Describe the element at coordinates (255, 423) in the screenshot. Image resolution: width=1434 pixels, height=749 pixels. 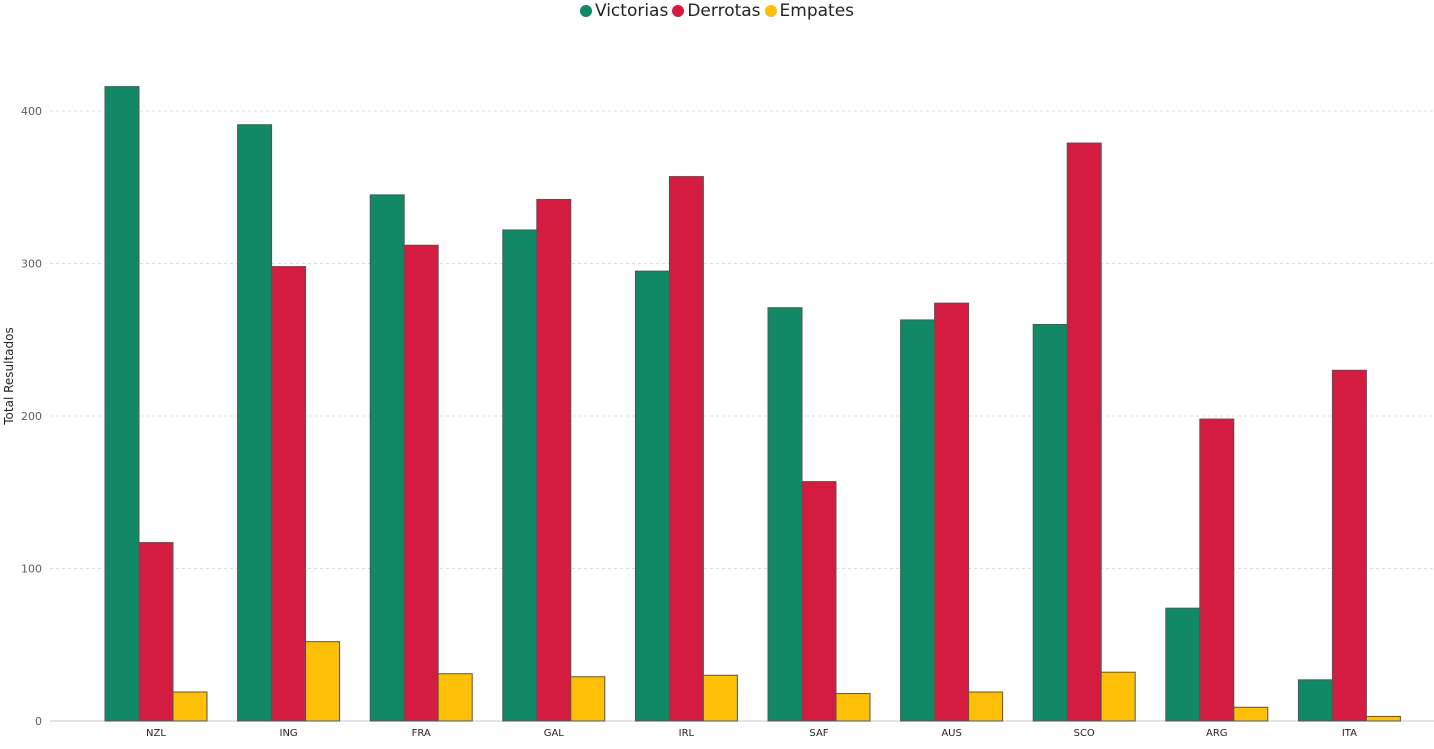
I see `bar-victorias-ing` at that location.